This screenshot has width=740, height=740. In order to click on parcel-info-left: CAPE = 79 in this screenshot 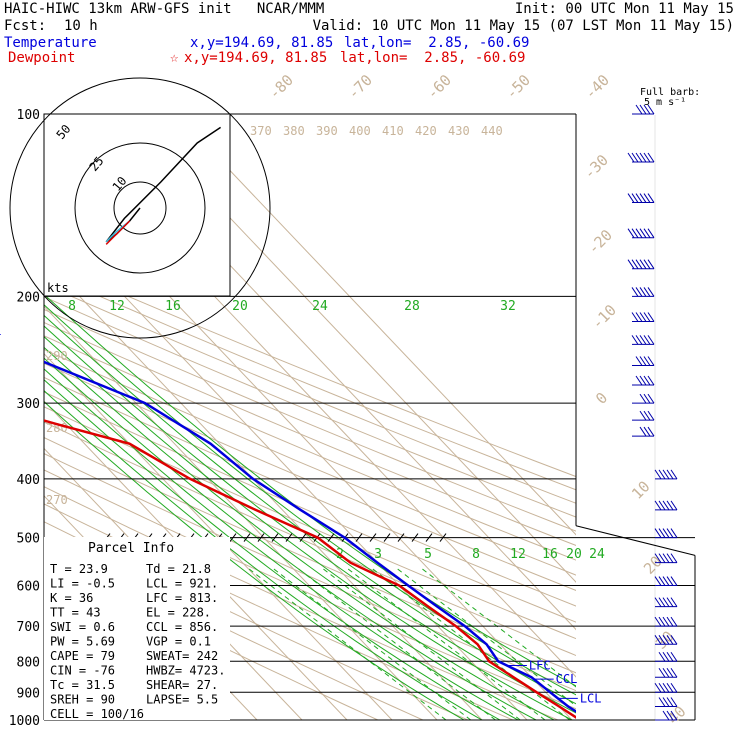, I will do `click(82, 656)`.